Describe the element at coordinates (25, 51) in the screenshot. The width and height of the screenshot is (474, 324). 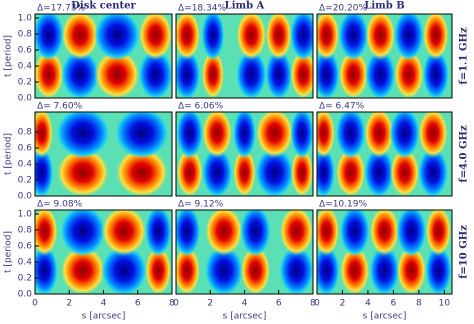
I see `y-tick-label: 0.6` at that location.